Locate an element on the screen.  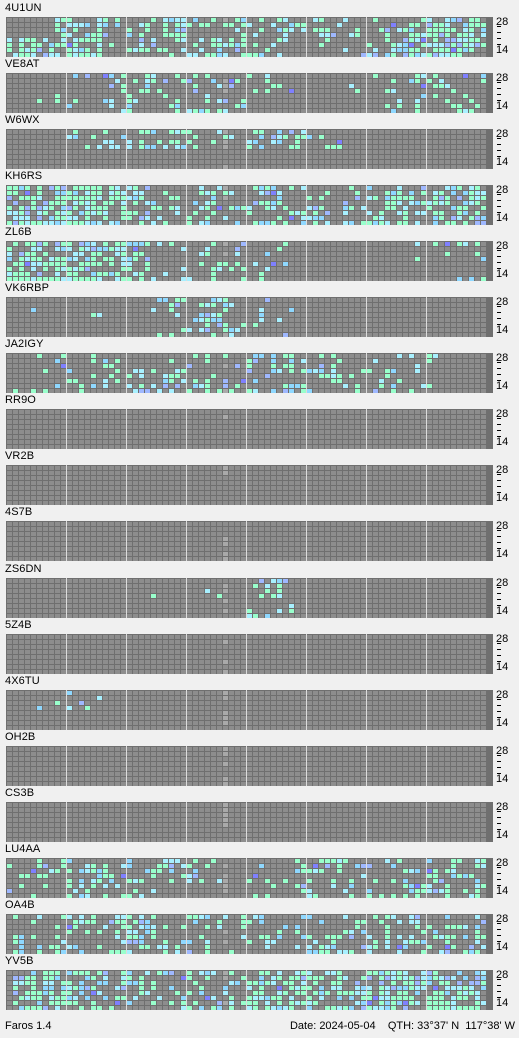
time-divider is located at coordinates (66, 149).